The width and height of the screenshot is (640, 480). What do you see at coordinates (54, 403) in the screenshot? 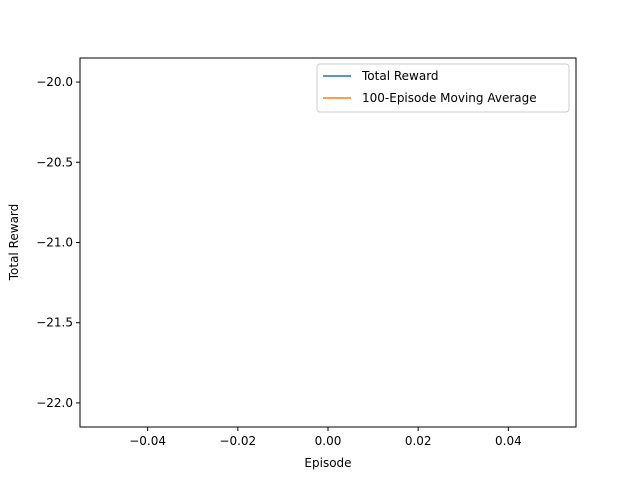
I see `y-tick-label: −22.0` at bounding box center [54, 403].